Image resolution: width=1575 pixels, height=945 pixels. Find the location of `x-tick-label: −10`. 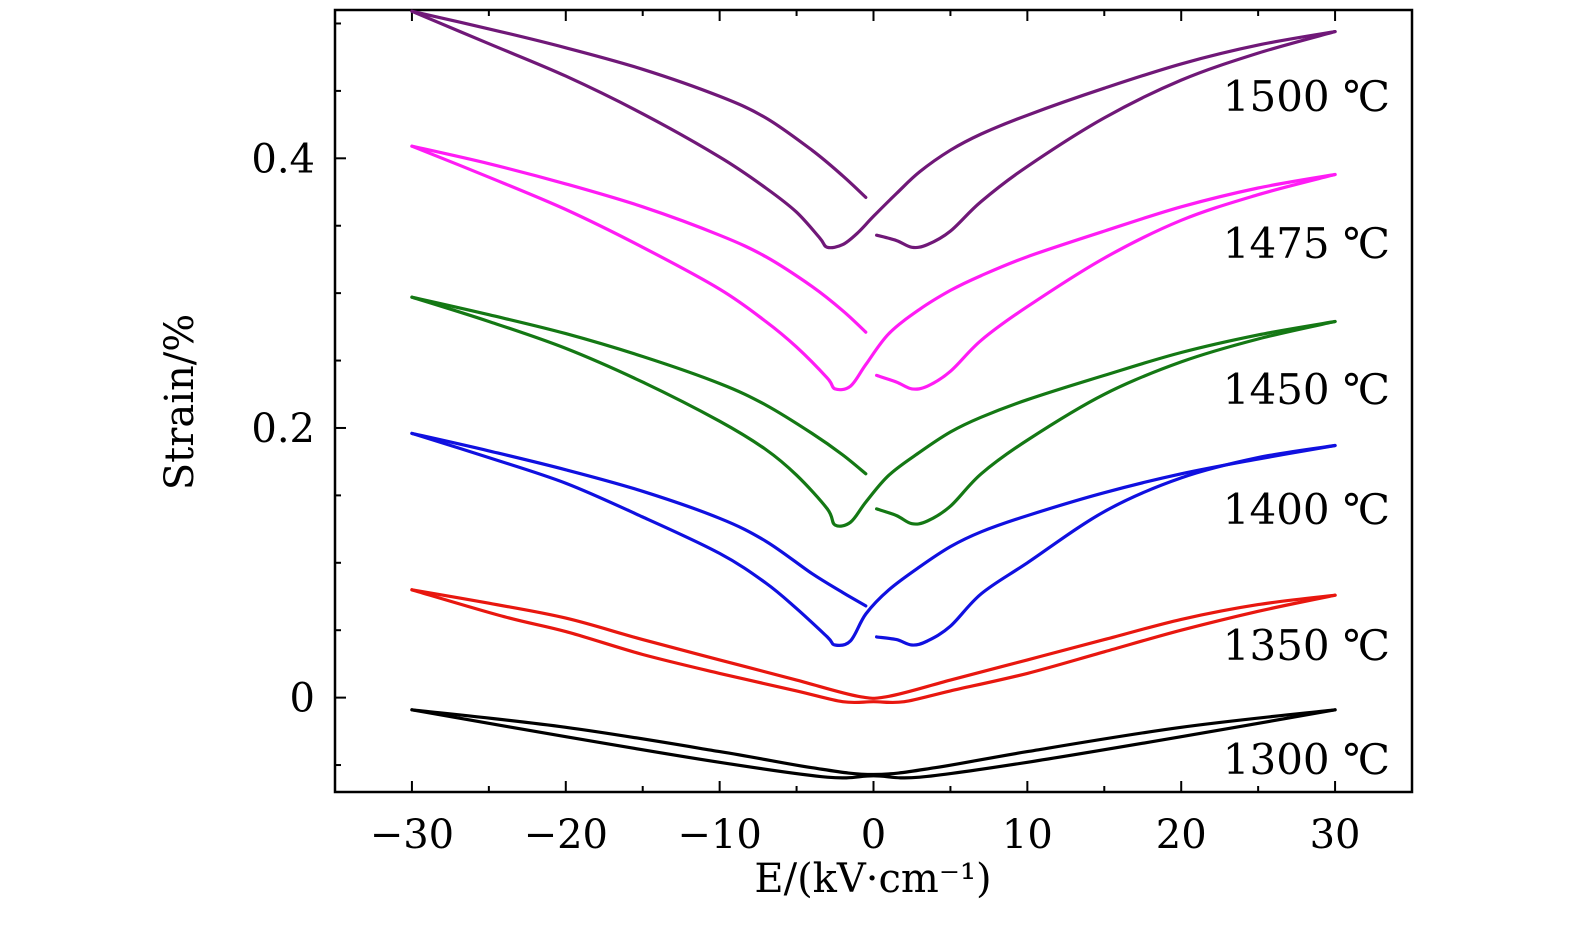

x-tick-label: −10 is located at coordinates (719, 835).